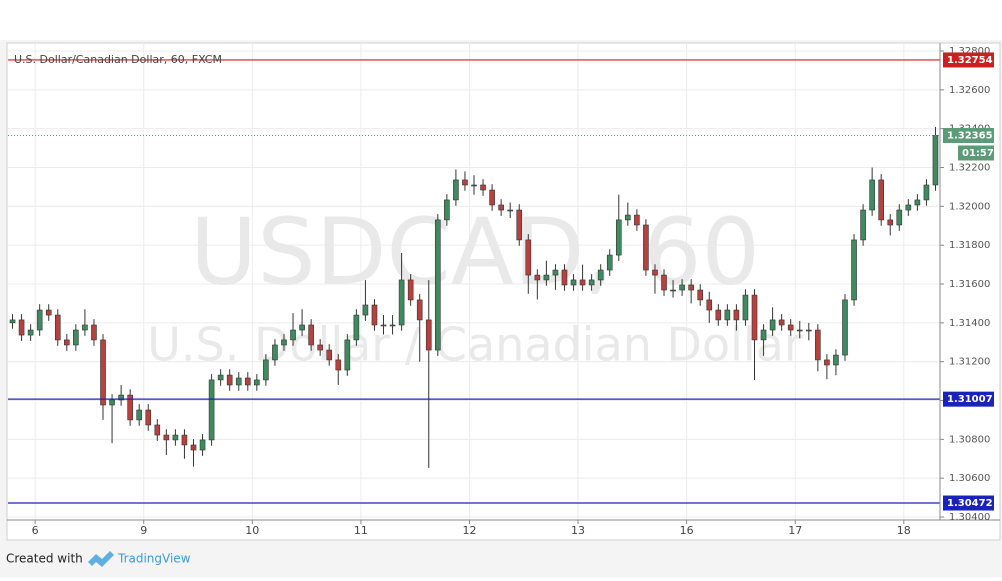  What do you see at coordinates (501, 20) in the screenshot?
I see `top-bar` at bounding box center [501, 20].